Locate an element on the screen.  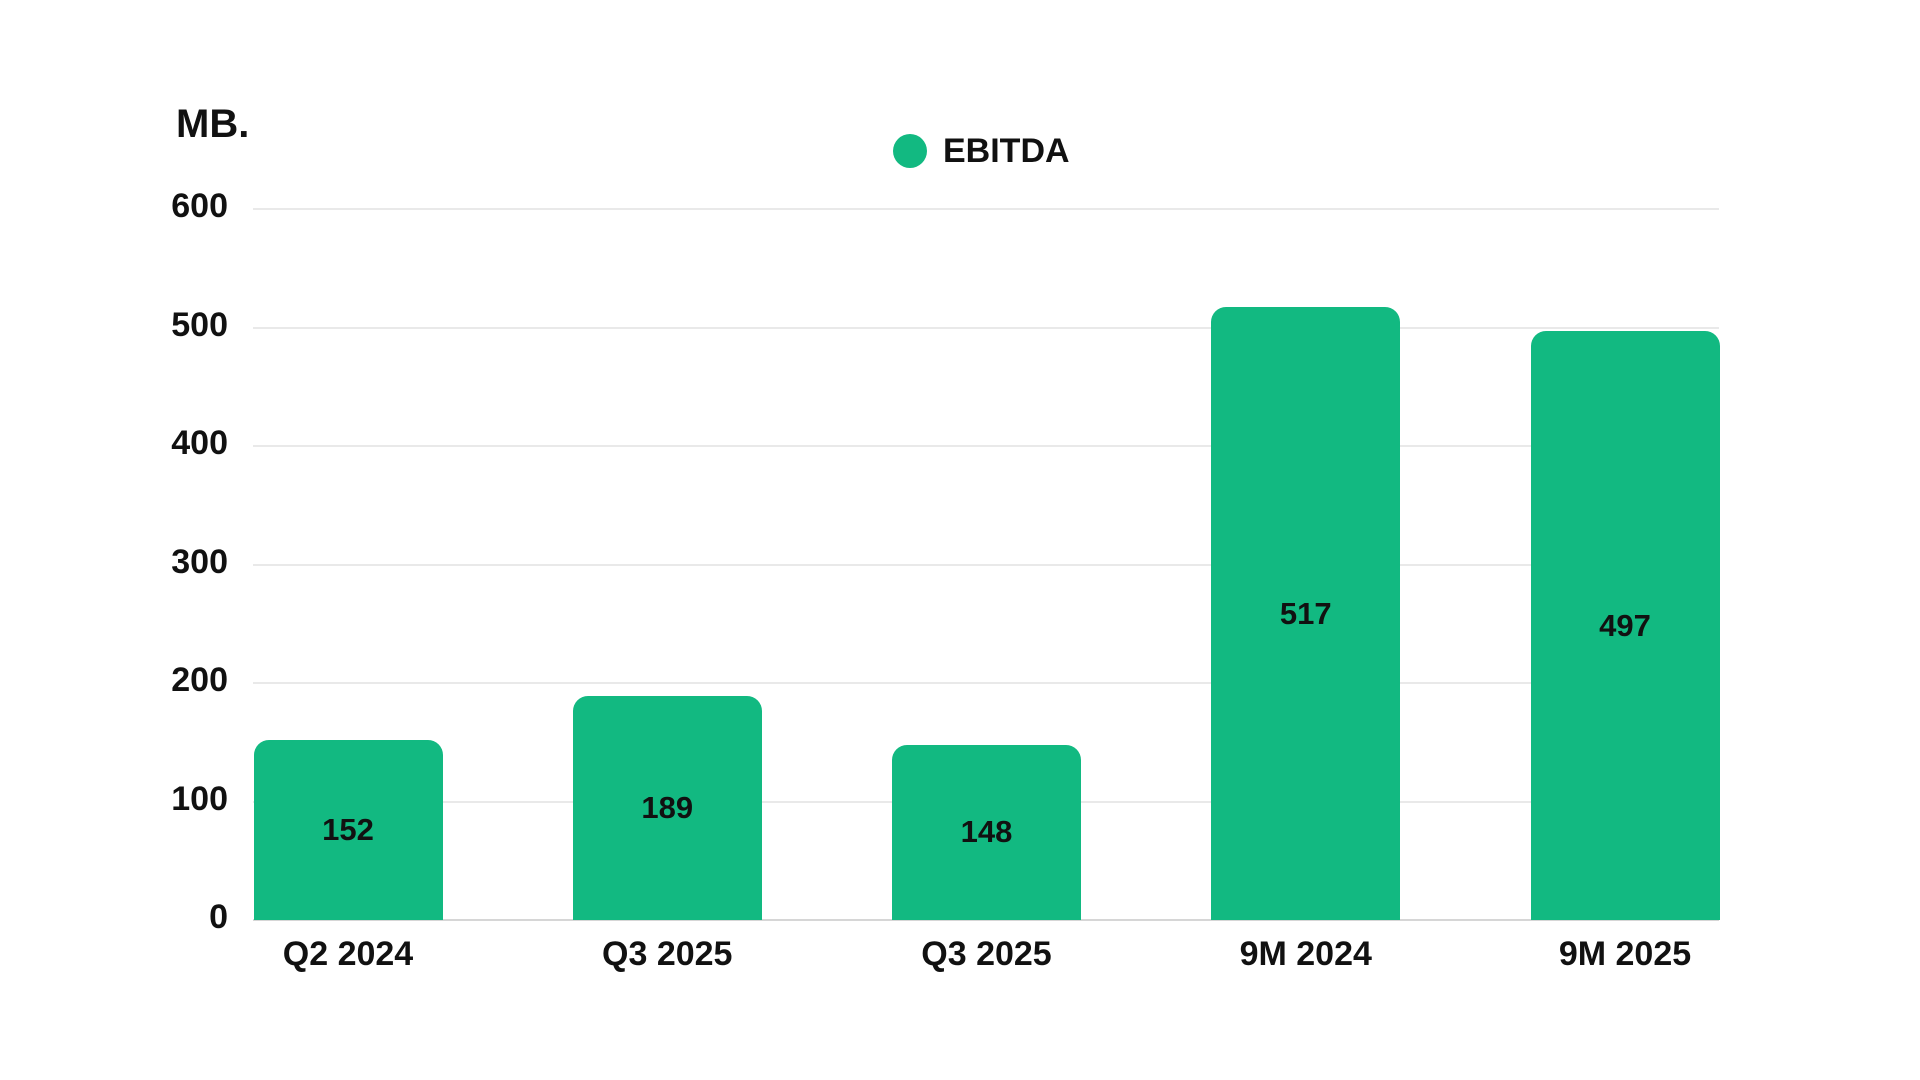
y-tick-label-400: 400 is located at coordinates (199, 443).